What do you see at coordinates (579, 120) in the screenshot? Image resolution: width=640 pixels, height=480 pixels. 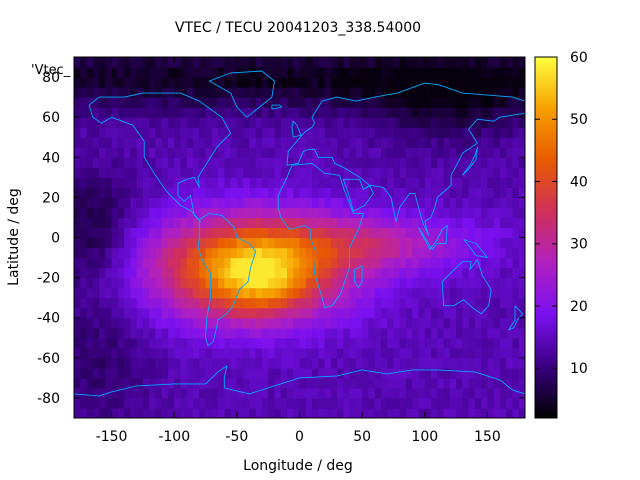 I see `colorbar-tick-label: 50` at bounding box center [579, 120].